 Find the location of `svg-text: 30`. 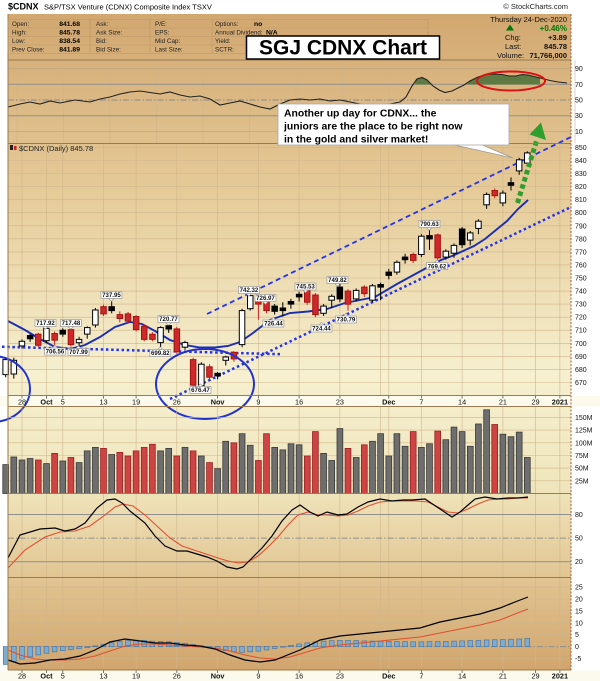

svg-text: 30 is located at coordinates (579, 116).